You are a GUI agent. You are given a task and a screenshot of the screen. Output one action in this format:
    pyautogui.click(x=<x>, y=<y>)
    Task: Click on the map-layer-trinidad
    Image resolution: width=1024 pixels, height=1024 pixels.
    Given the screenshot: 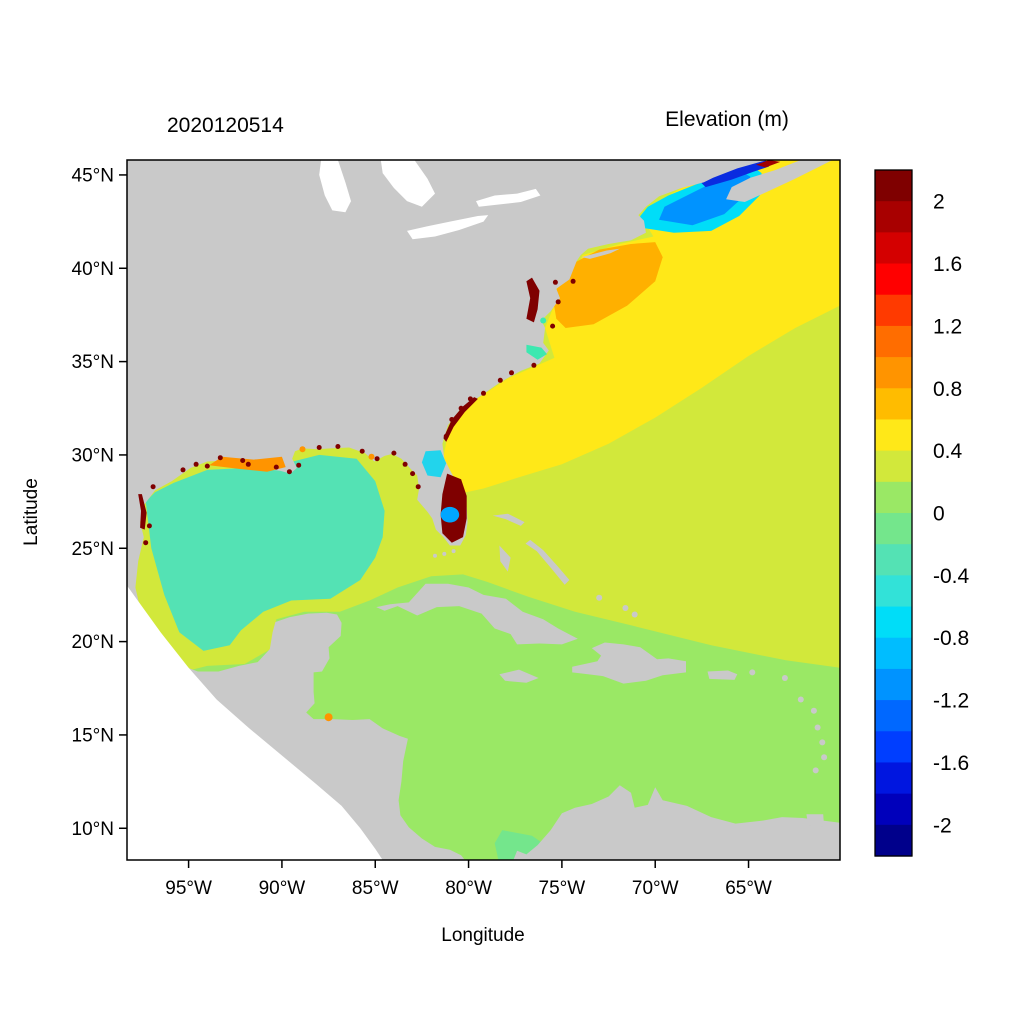 What is the action you would take?
    pyautogui.click(x=815, y=820)
    